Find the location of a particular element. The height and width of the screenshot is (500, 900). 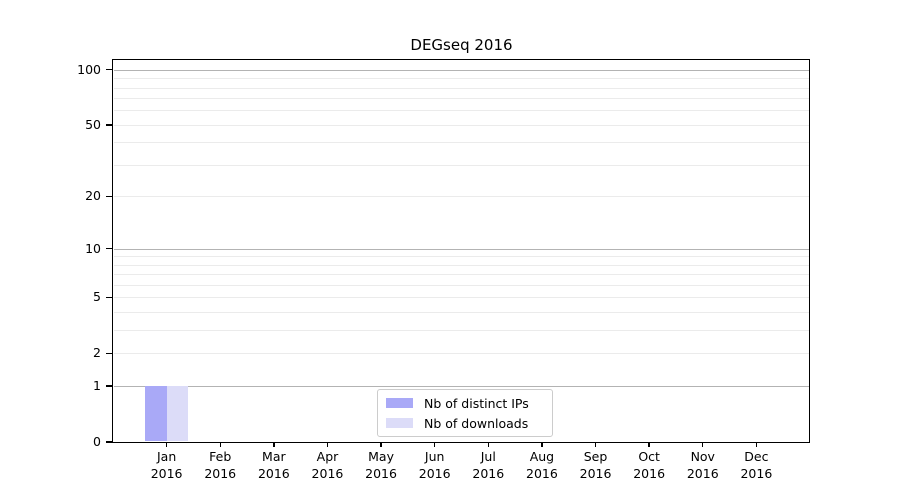

x-axis-tick-label: Jul 2016 is located at coordinates (488, 465).